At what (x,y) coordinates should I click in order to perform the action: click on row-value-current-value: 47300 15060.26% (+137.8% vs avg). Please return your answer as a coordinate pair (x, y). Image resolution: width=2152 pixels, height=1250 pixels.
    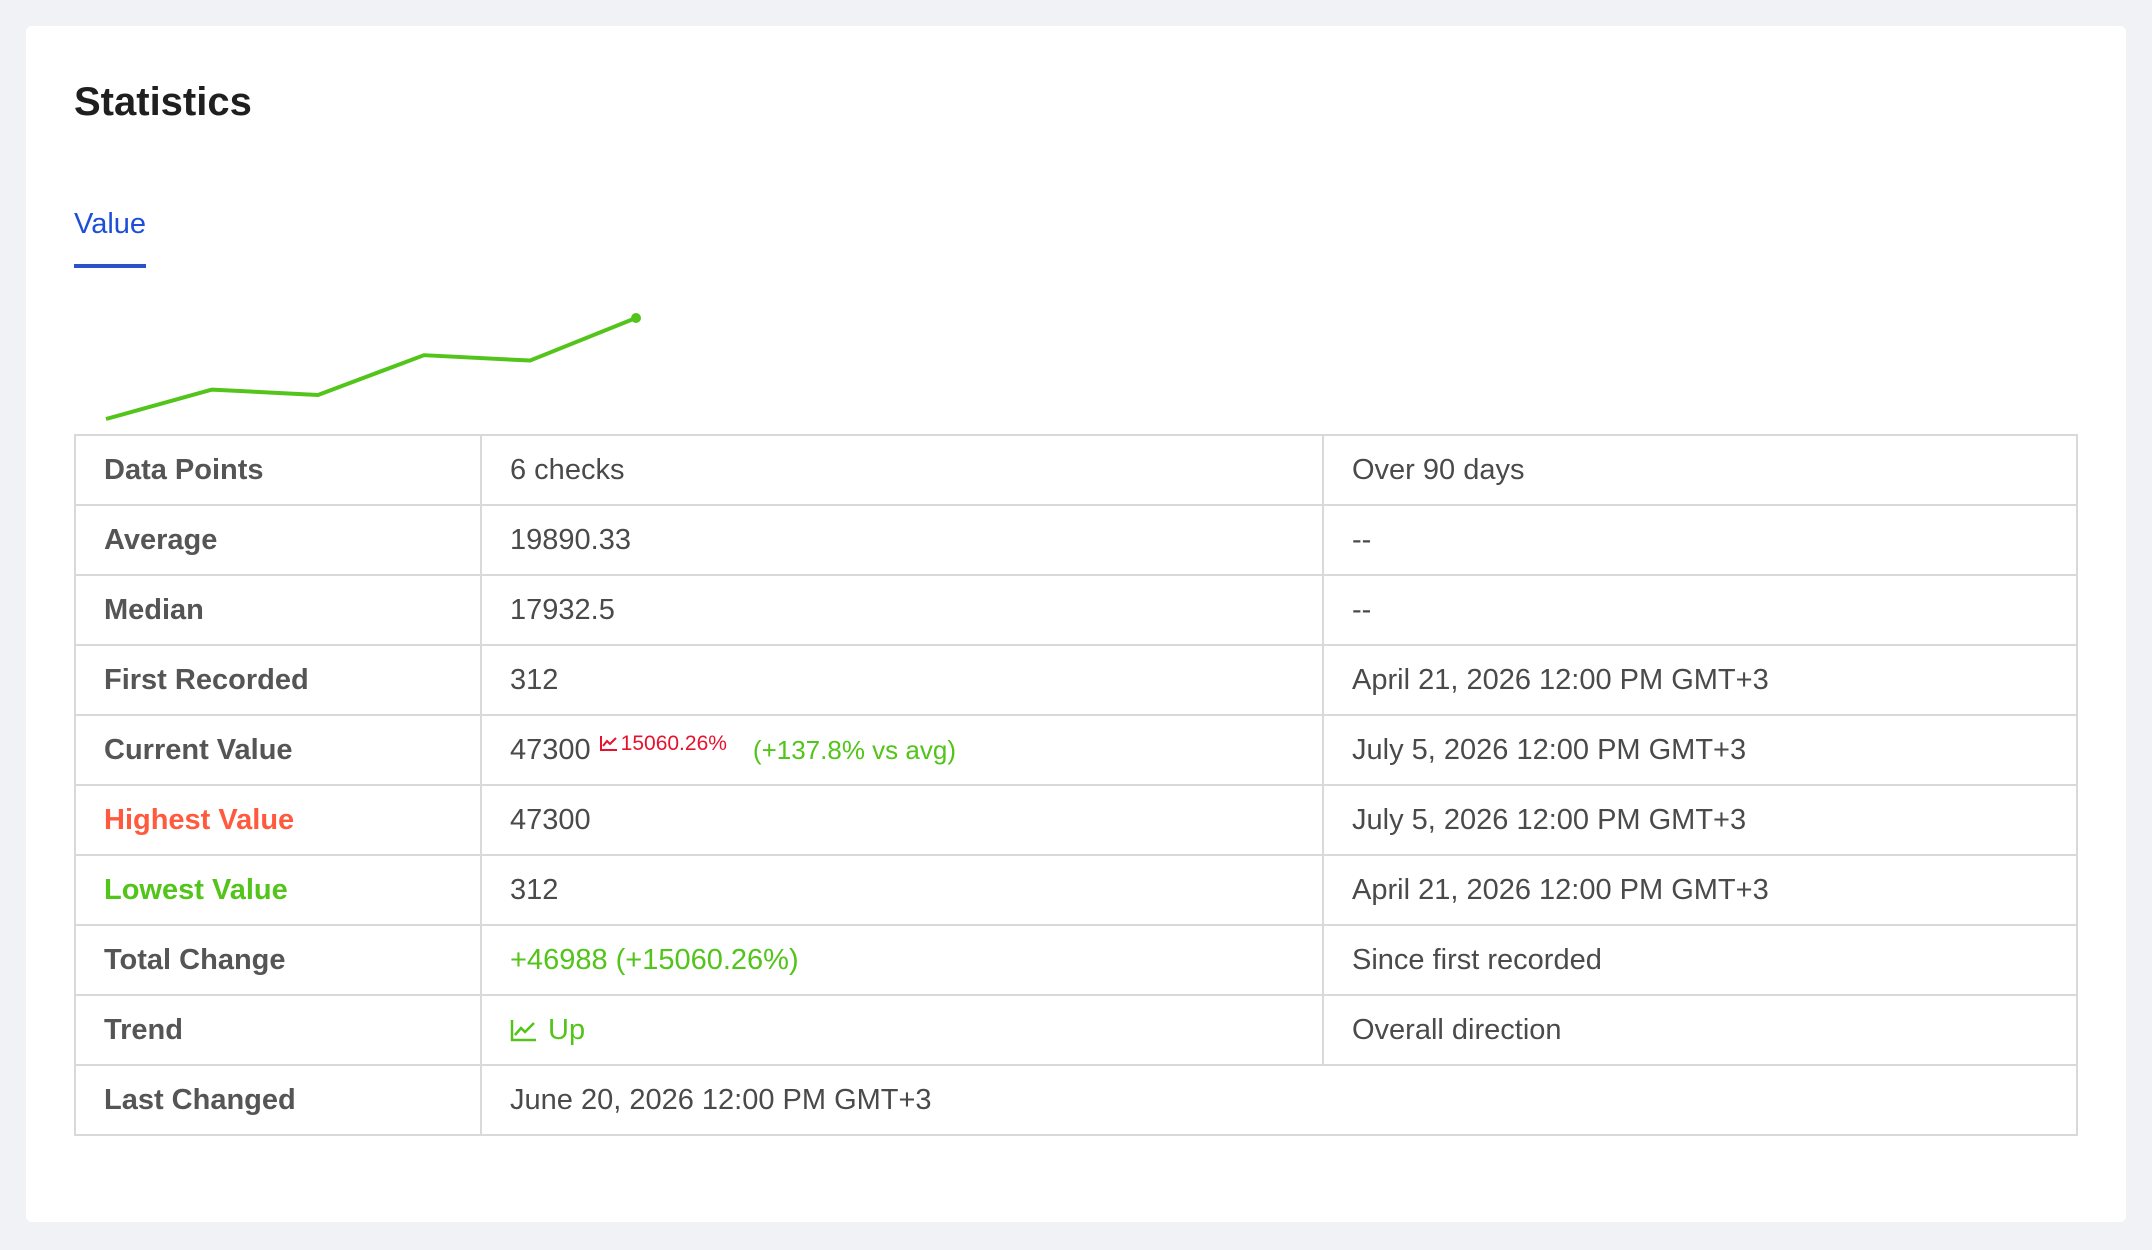
    Looking at the image, I should click on (902, 750).